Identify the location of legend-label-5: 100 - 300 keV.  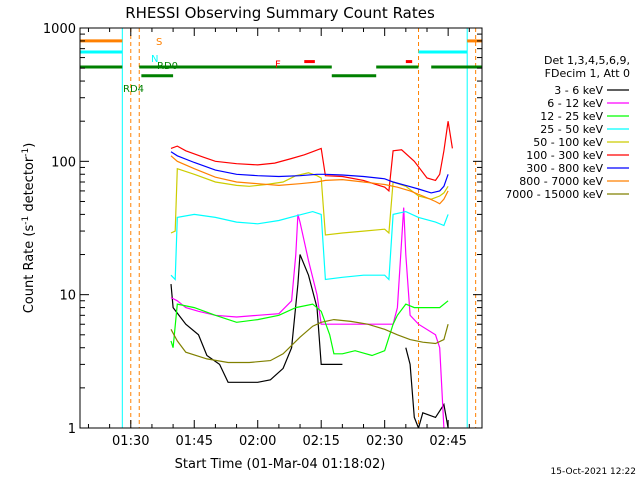
(564, 155).